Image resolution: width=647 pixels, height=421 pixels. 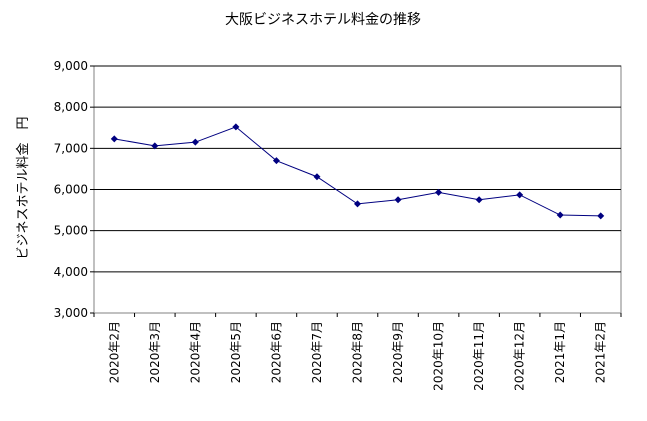 I want to click on x-tick-label: 2020年11月, so click(x=479, y=356).